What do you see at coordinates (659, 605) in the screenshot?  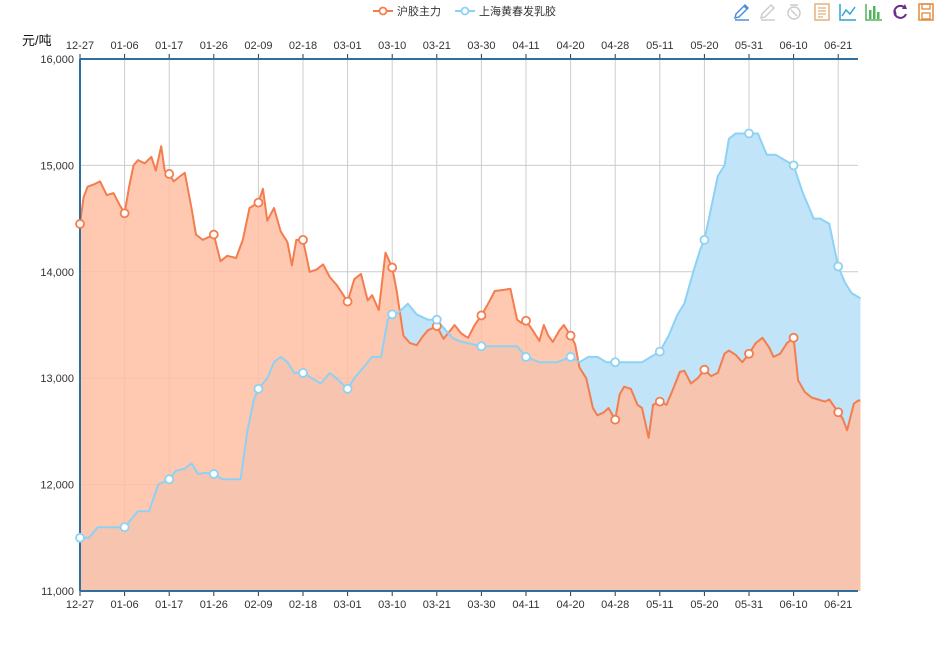 I see `x-tick-label: 05-11` at bounding box center [659, 605].